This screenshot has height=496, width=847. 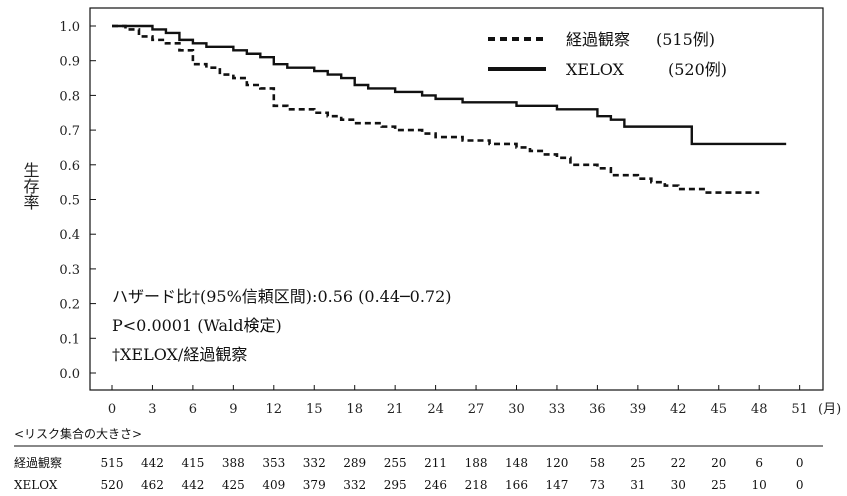 What do you see at coordinates (197, 325) in the screenshot?
I see `p-value-annotation: P<0.0001 (Wald検定)` at bounding box center [197, 325].